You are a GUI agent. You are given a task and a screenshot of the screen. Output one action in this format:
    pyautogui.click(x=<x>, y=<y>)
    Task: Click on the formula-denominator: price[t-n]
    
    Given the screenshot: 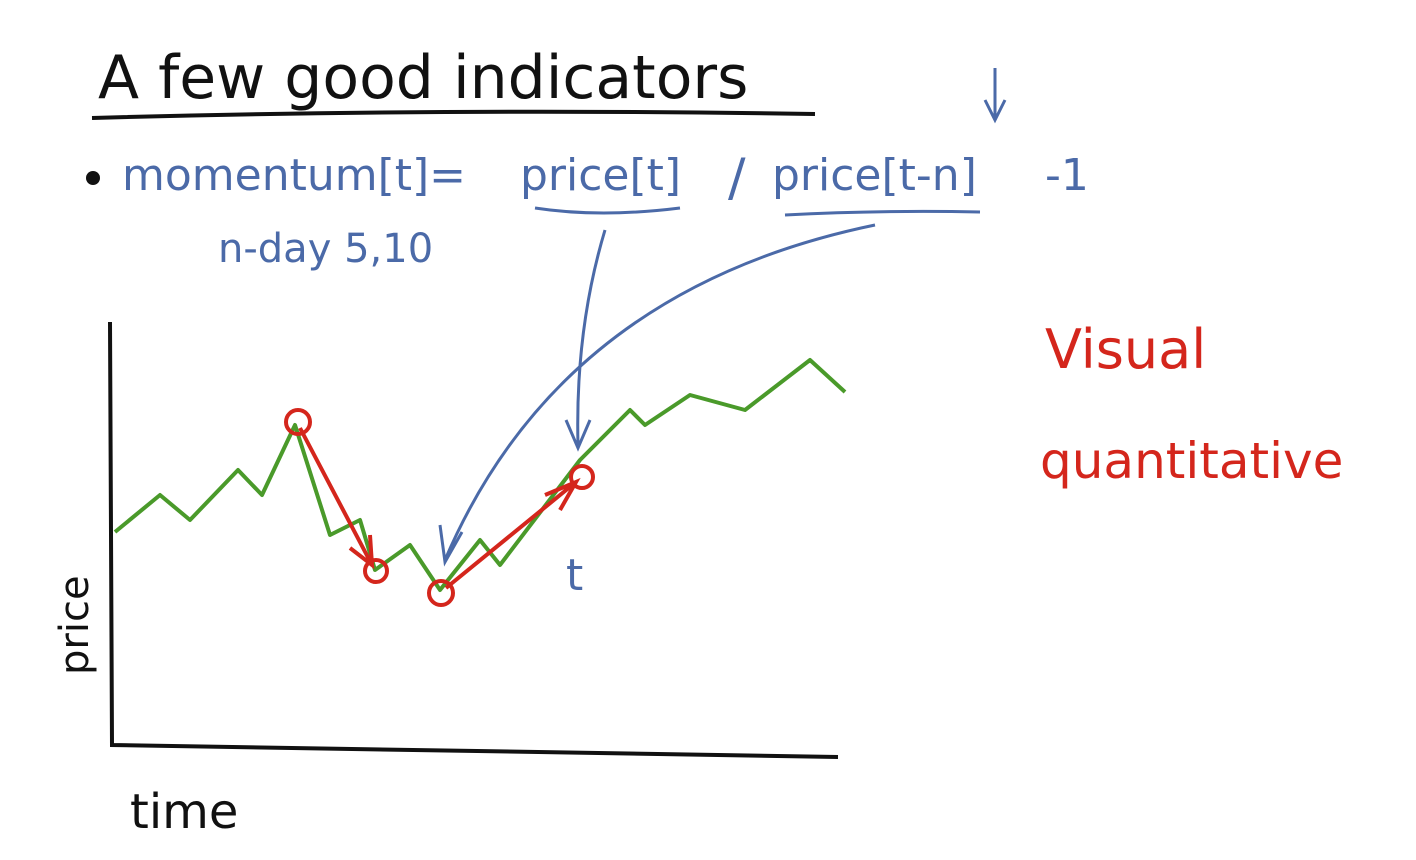 What is the action you would take?
    pyautogui.click(x=874, y=175)
    